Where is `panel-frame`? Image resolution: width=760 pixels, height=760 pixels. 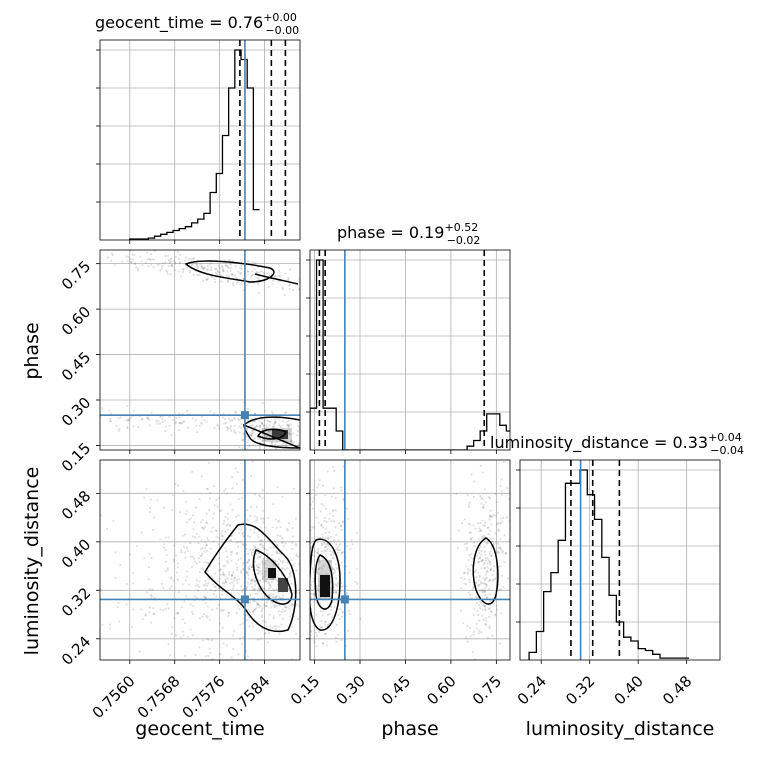 panel-frame is located at coordinates (620, 560).